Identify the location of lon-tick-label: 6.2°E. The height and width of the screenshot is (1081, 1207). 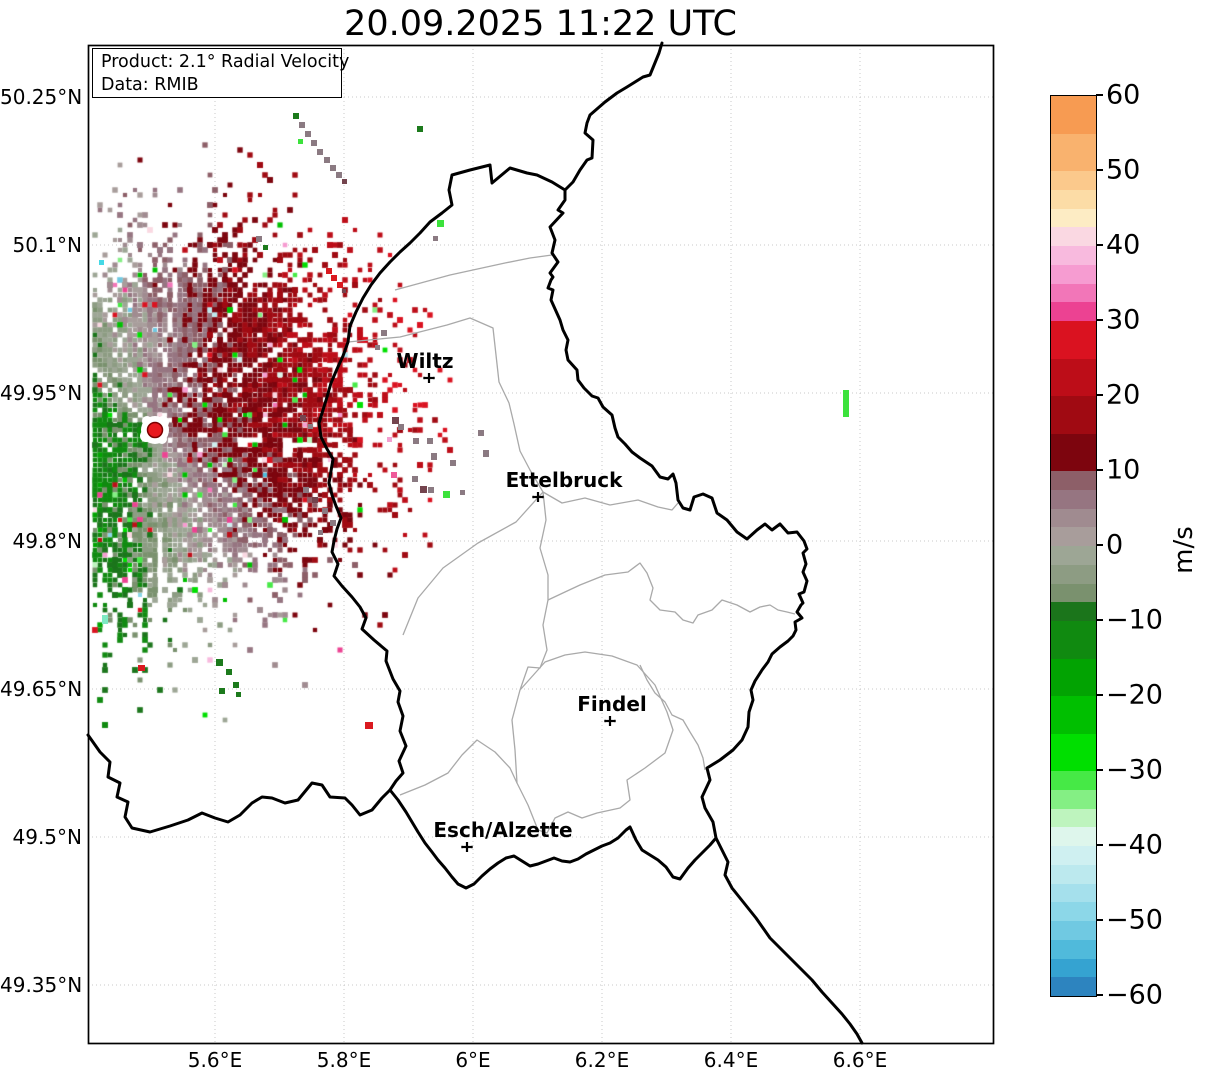
(602, 1060).